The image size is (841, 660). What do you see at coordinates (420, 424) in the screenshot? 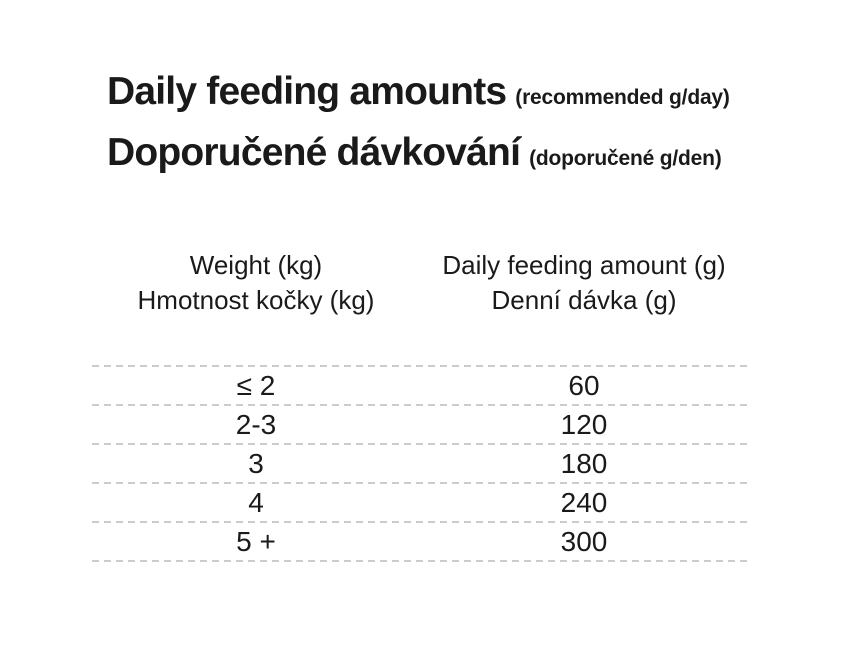
I see `table-row: 2-3 120` at bounding box center [420, 424].